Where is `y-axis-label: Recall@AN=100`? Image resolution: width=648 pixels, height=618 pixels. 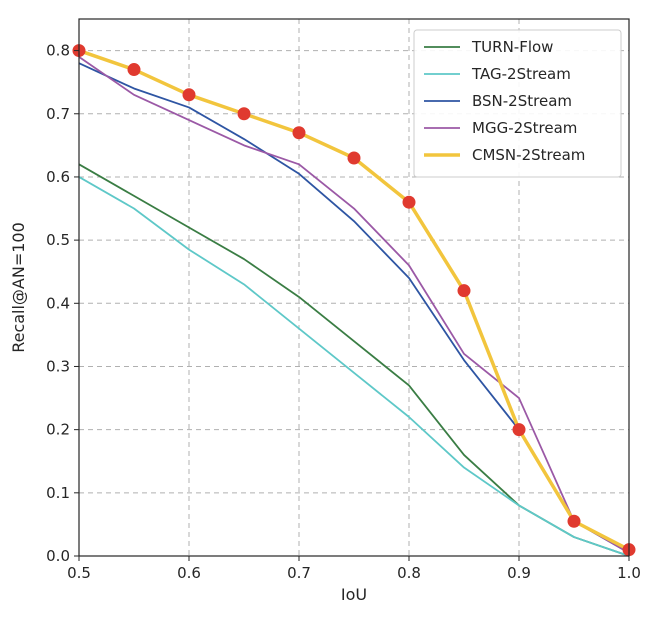 y-axis-label: Recall@AN=100 is located at coordinates (18, 287).